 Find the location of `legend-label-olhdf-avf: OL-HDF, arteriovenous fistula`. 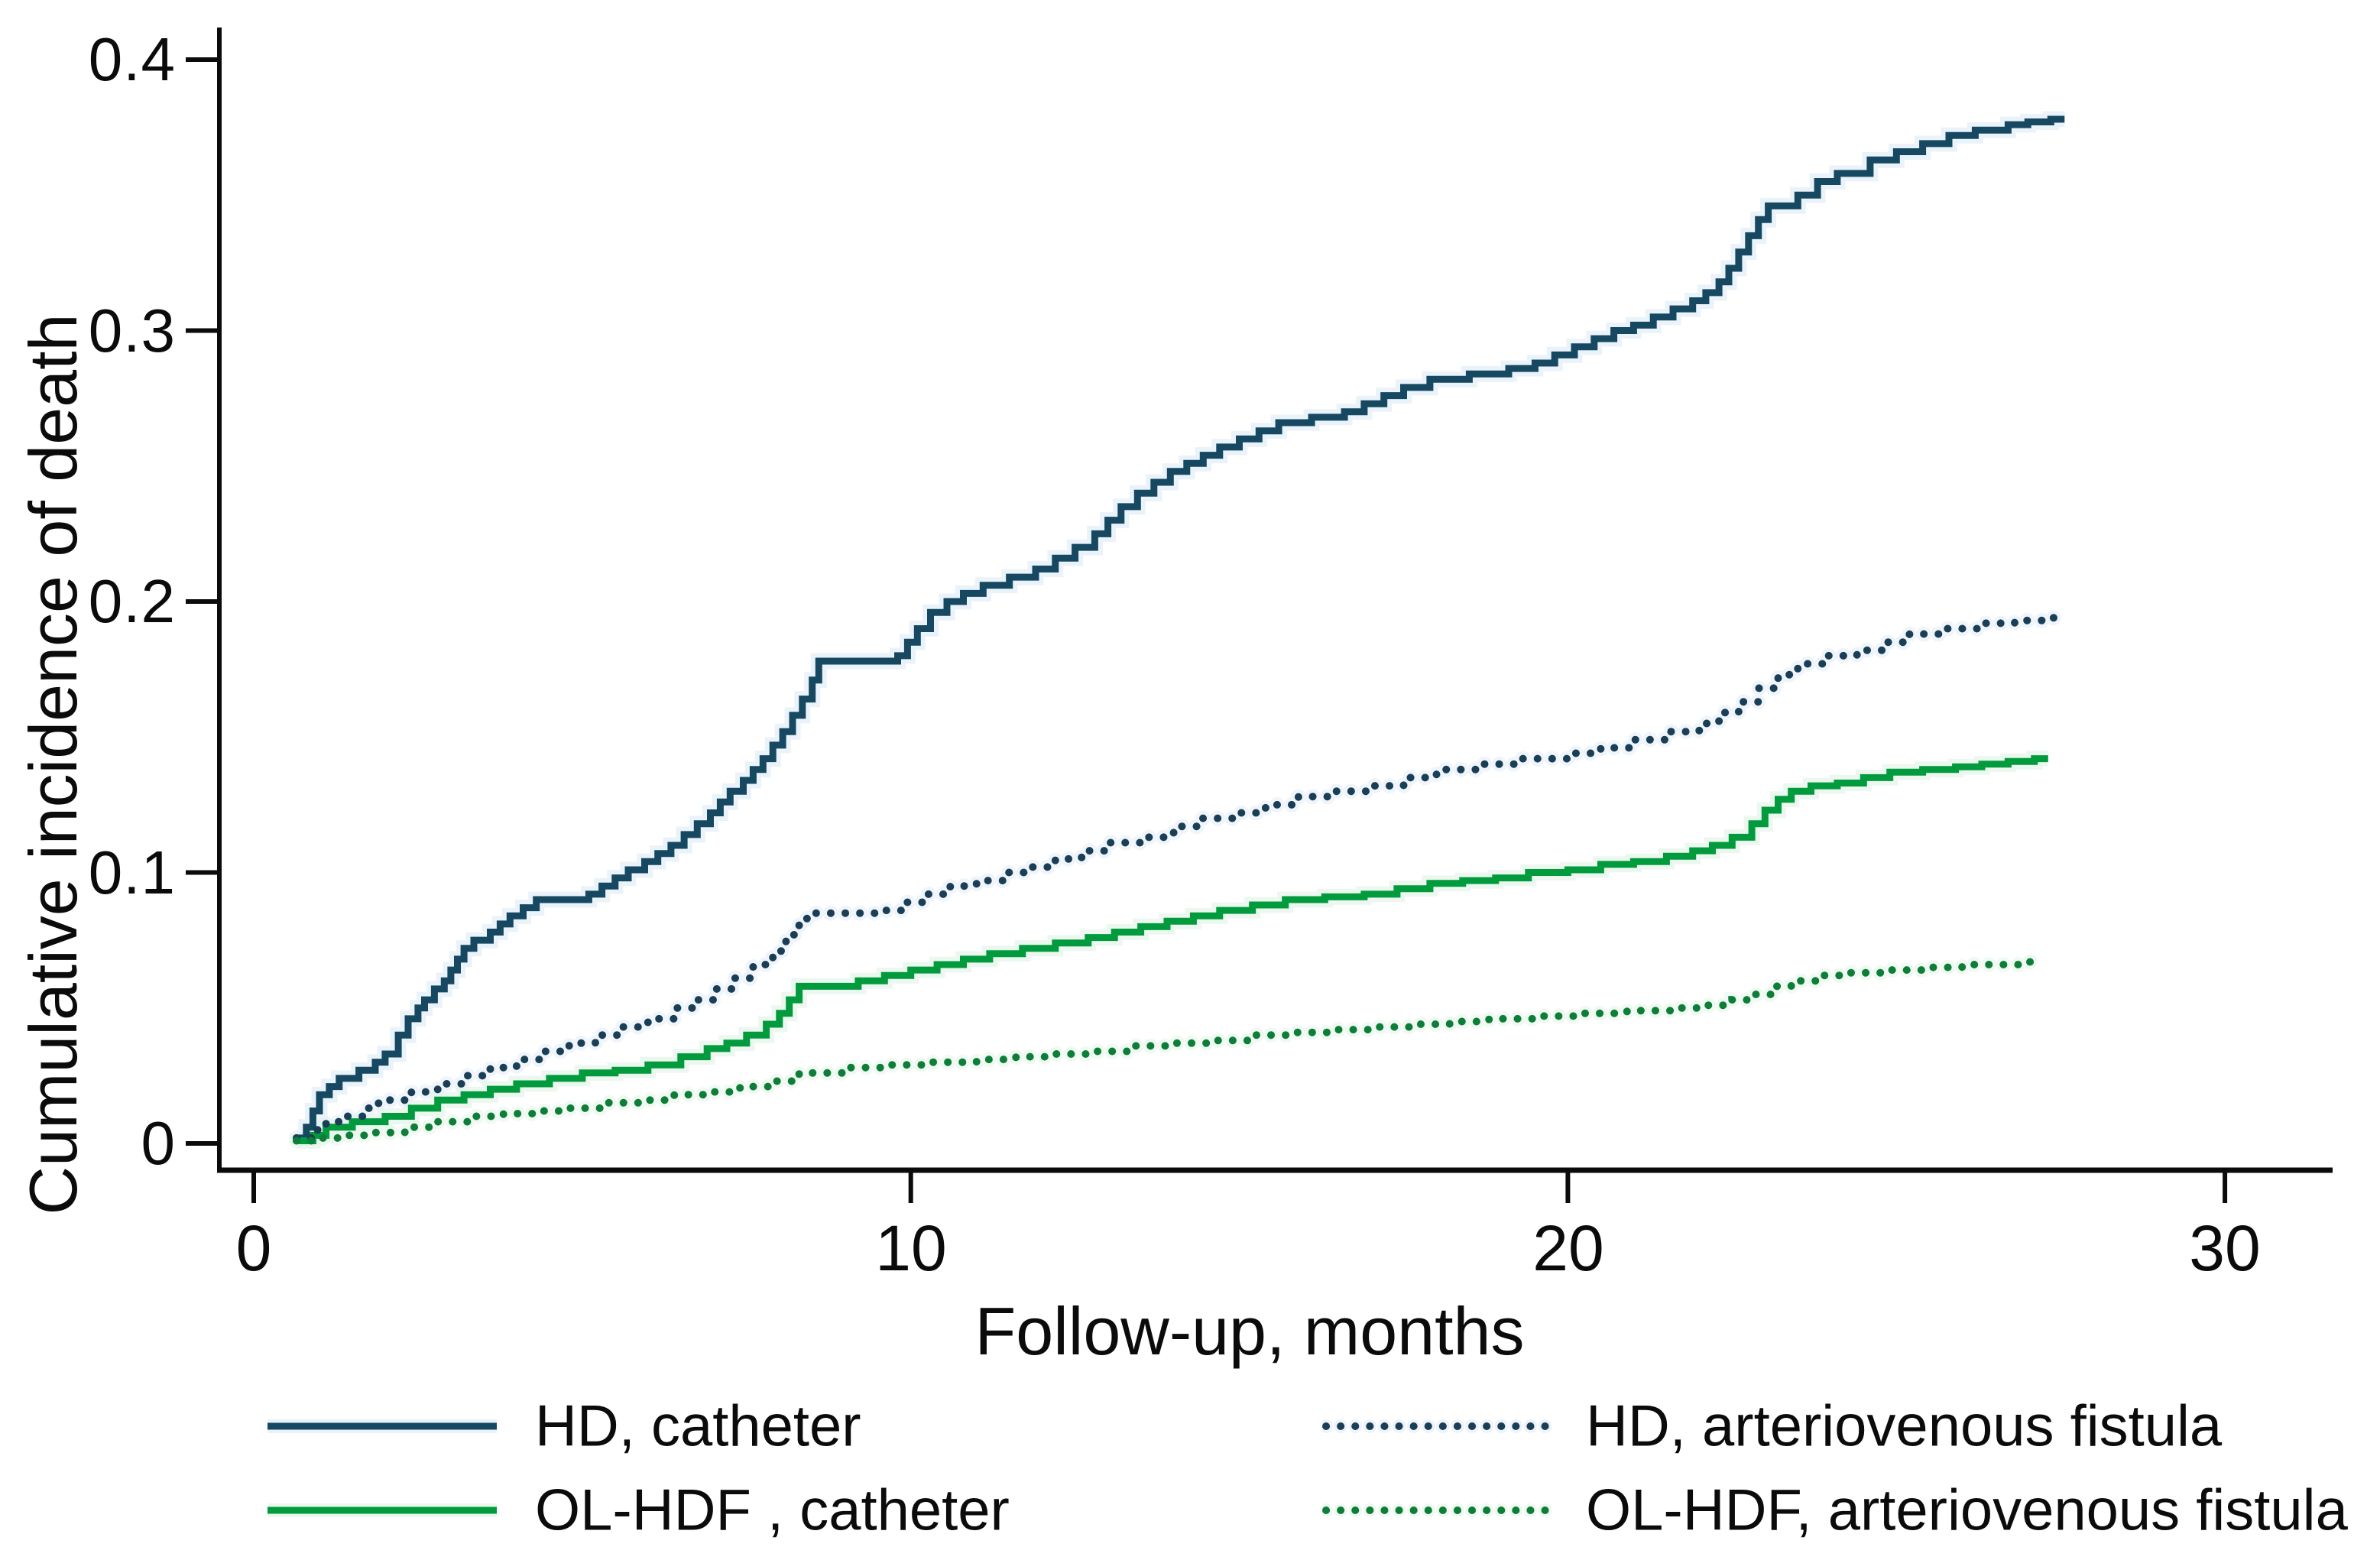

legend-label-olhdf-avf: OL-HDF, arteriovenous fistula is located at coordinates (1967, 1510).